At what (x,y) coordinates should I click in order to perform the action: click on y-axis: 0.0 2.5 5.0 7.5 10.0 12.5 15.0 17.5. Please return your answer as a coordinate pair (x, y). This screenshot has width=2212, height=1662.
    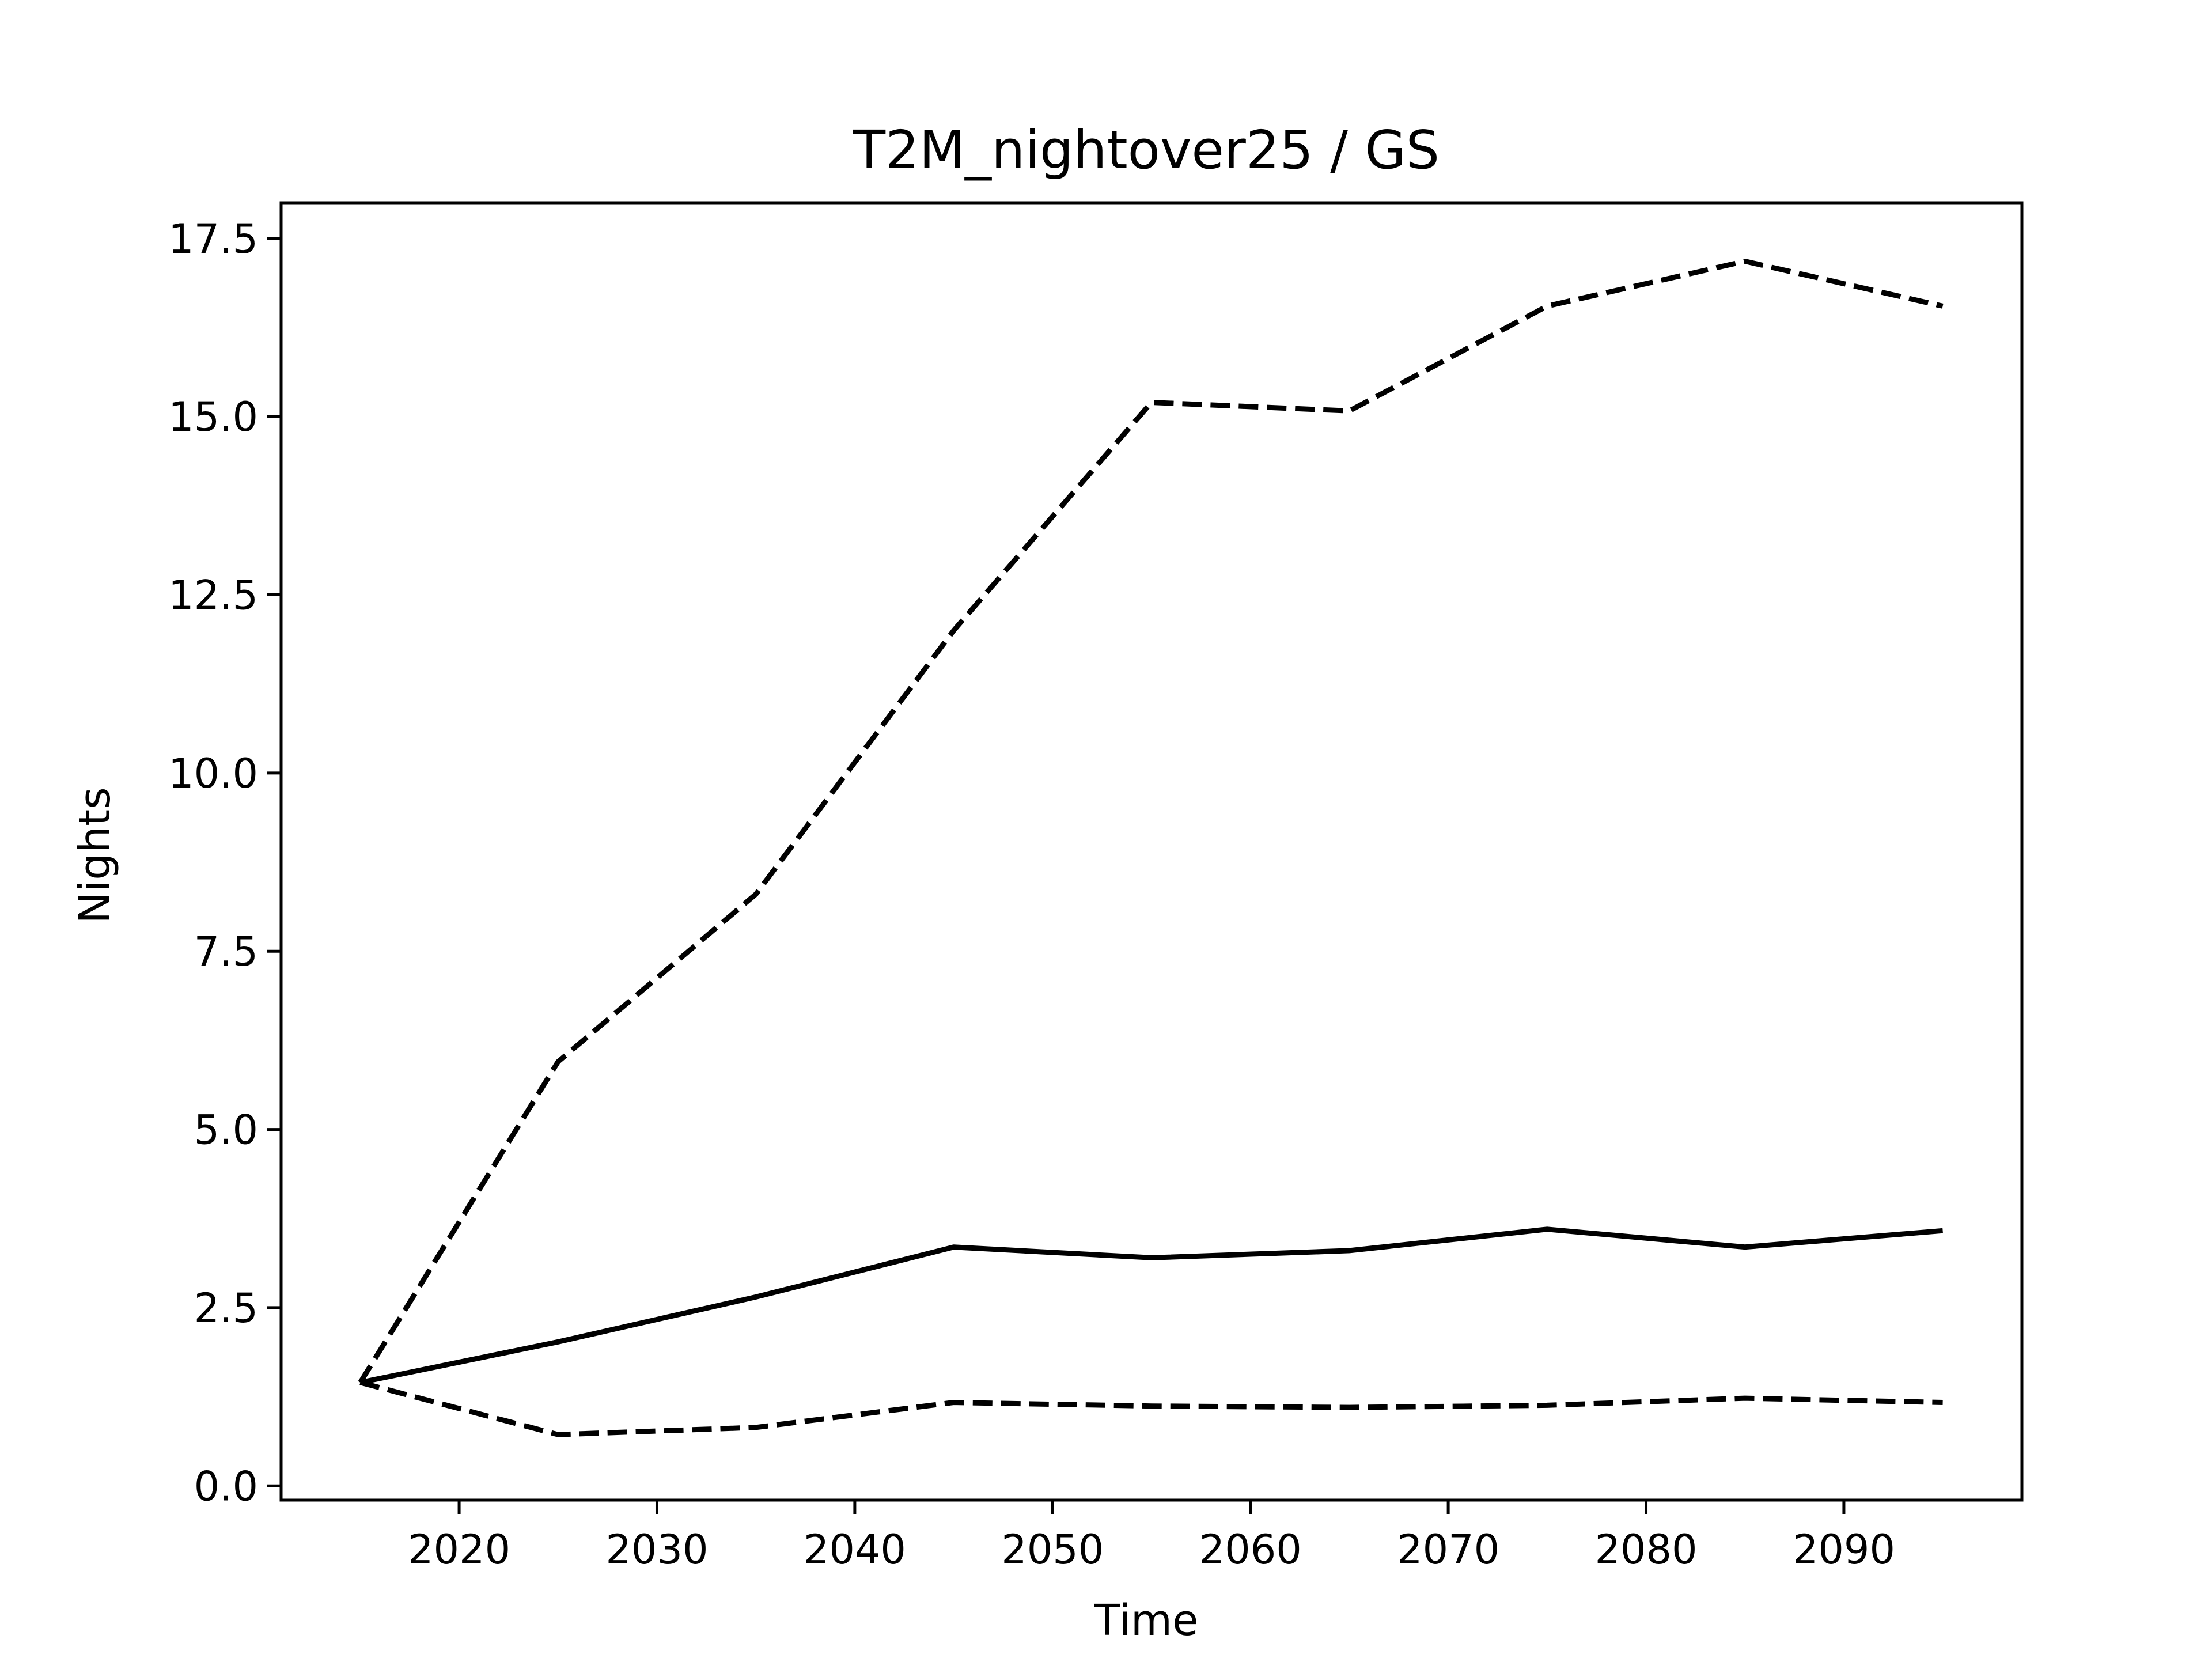
    Looking at the image, I should click on (224, 862).